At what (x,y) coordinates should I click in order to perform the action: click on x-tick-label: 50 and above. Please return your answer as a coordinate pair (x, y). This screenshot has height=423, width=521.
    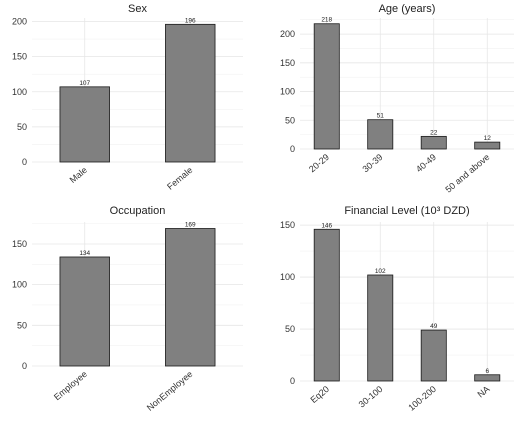
    Looking at the image, I should click on (467, 173).